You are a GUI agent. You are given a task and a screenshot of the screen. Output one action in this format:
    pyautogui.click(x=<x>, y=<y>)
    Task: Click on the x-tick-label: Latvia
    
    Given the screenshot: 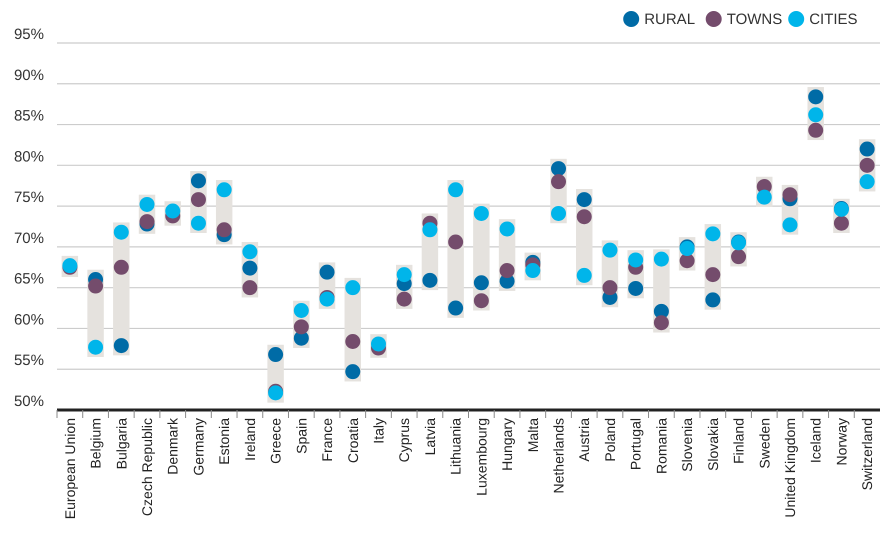 What is the action you would take?
    pyautogui.click(x=430, y=437)
    